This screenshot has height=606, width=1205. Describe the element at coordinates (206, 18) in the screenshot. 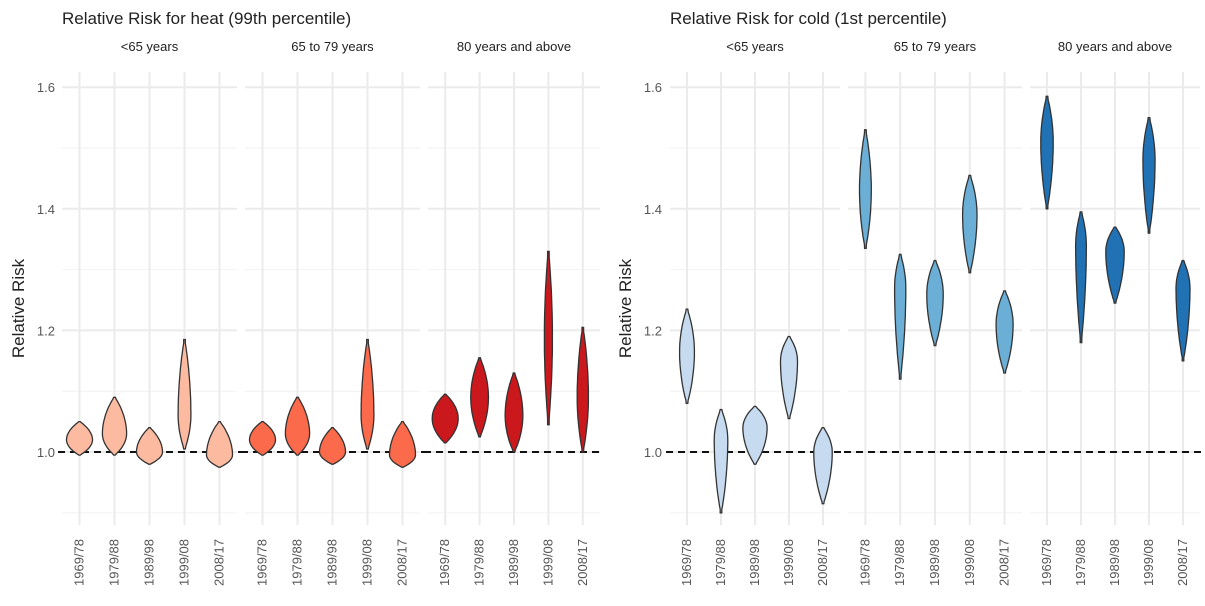

I see `chart-title: Relative Risk for heat (99th percentile)` at that location.